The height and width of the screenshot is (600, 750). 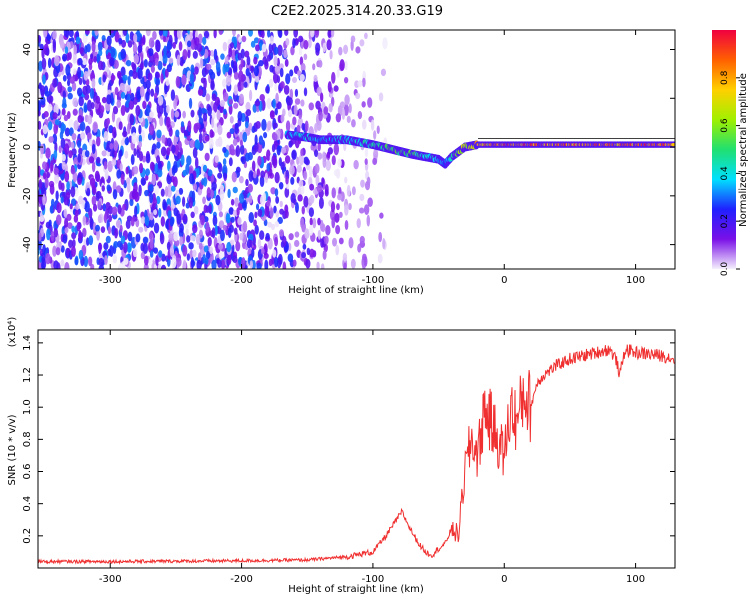 What do you see at coordinates (673, 145) in the screenshot?
I see `signal-cell` at bounding box center [673, 145].